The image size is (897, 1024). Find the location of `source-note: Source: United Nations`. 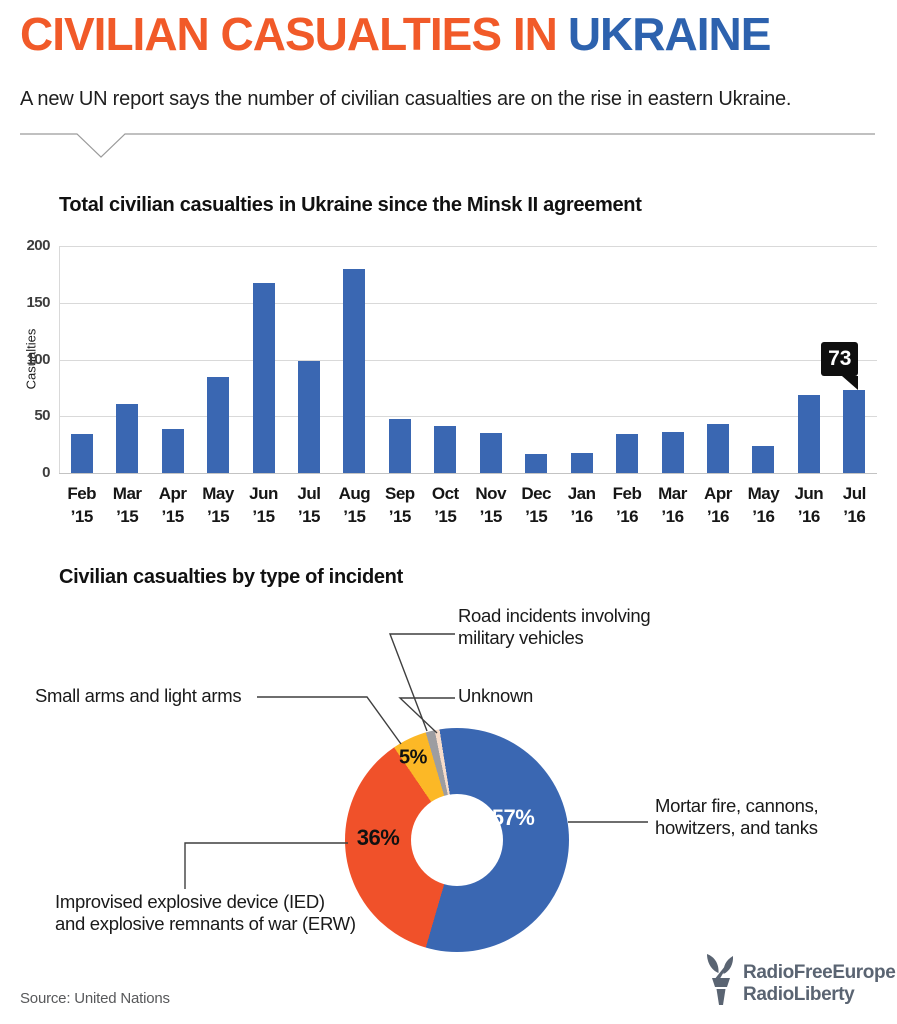

source-note: Source: United Nations is located at coordinates (95, 998).